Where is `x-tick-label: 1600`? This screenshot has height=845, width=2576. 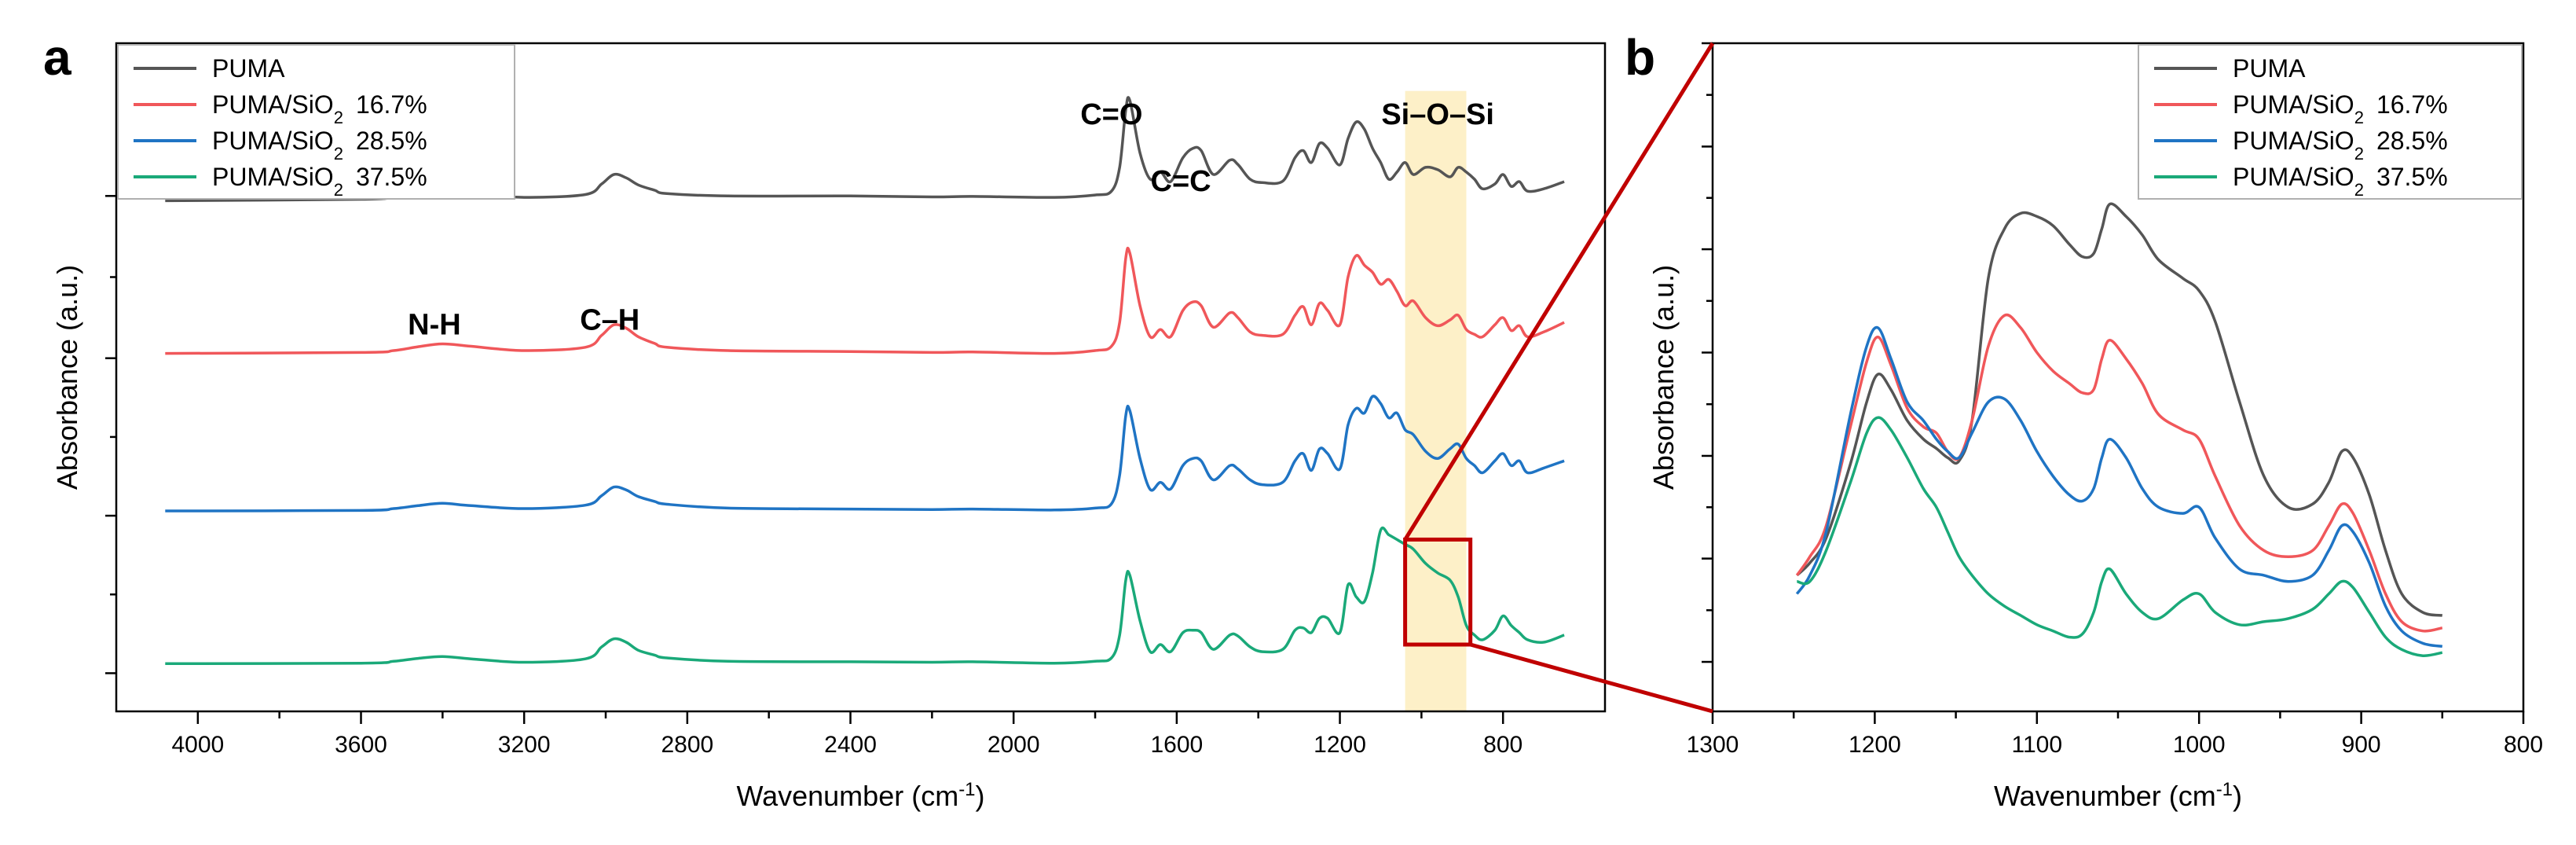
x-tick-label: 1600 is located at coordinates (1176, 745).